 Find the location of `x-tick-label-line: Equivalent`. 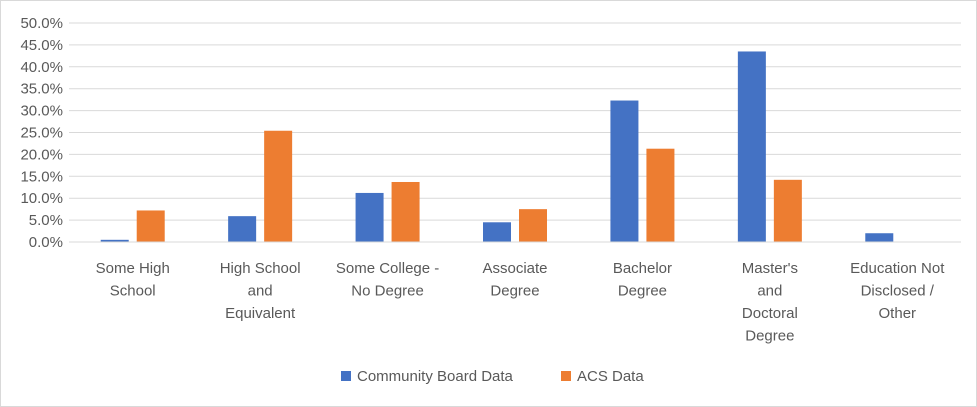

x-tick-label-line: Equivalent is located at coordinates (260, 313).